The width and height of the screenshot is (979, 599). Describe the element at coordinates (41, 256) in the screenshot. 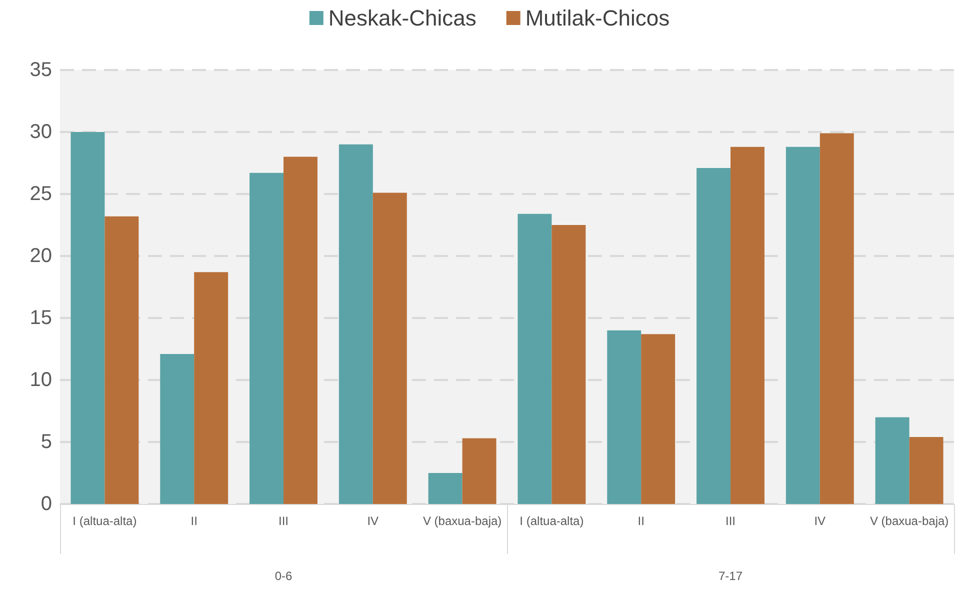

I see `y-tick-label: 20` at that location.